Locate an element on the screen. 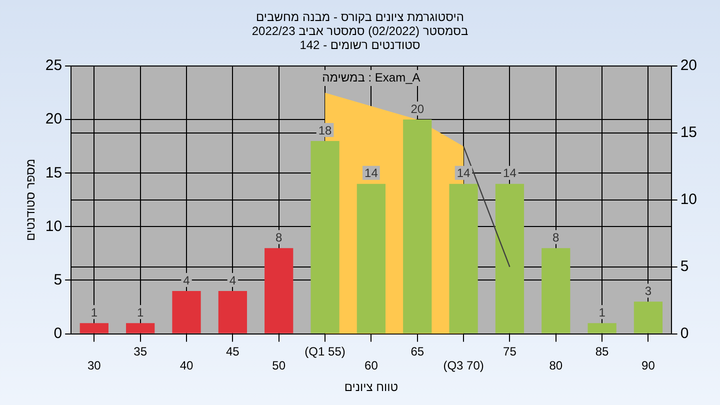 This screenshot has width=720, height=405. y-tick-label: 5 is located at coordinates (58, 279).